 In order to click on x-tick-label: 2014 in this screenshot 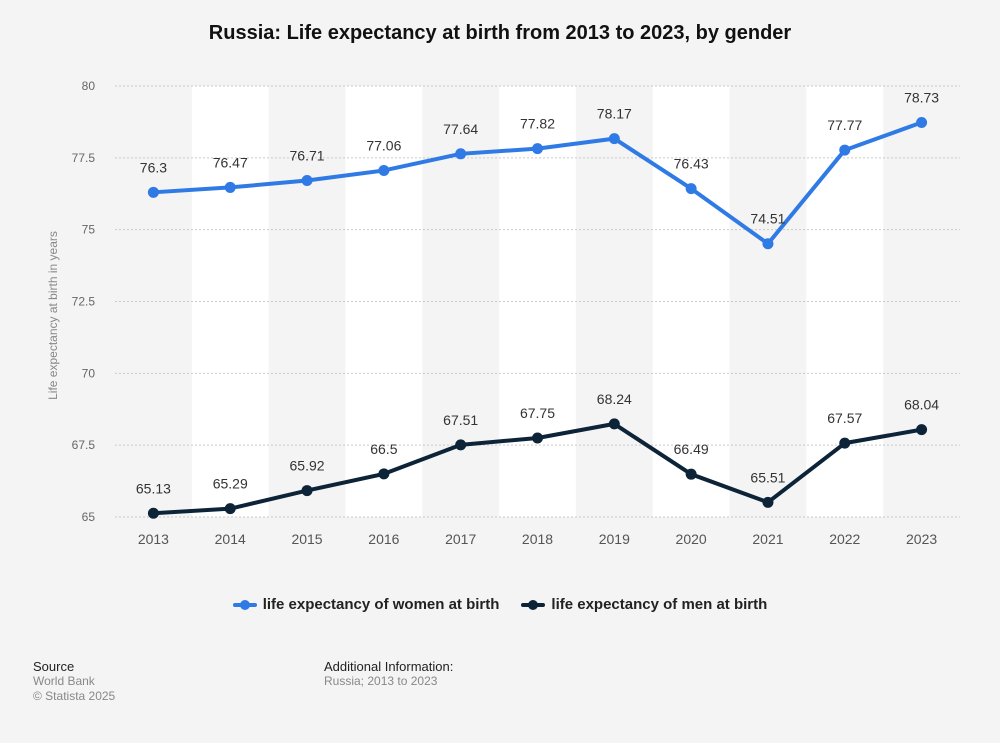, I will do `click(230, 539)`.